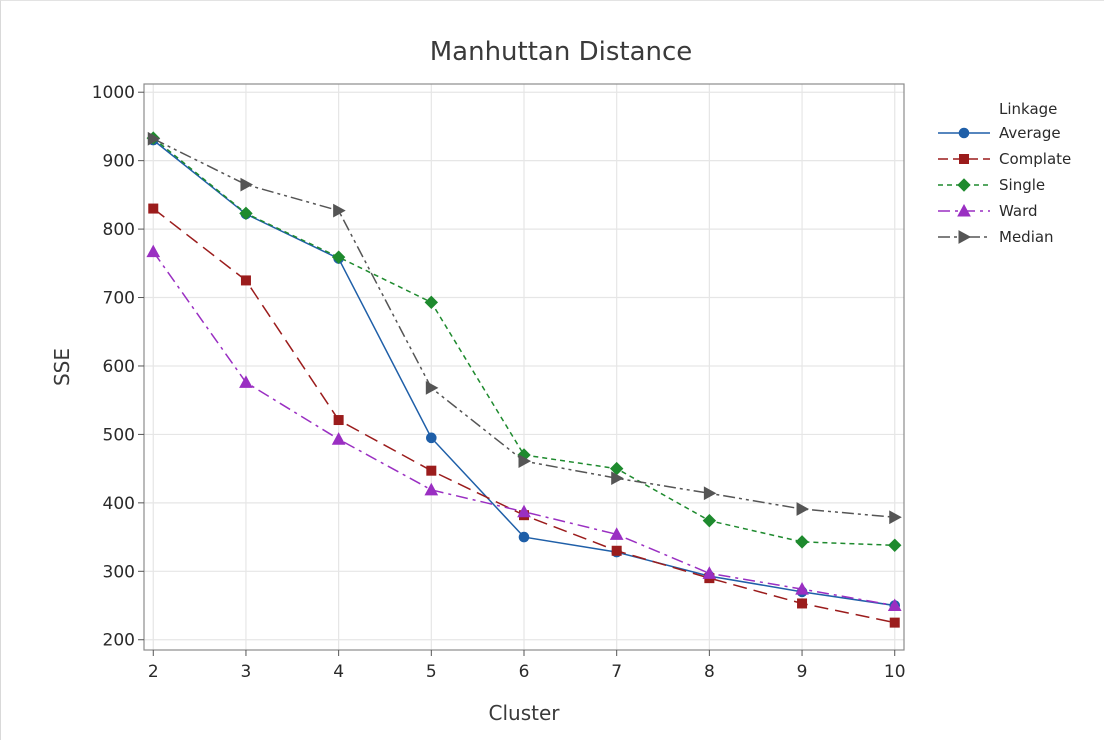 The height and width of the screenshot is (741, 1104). Describe the element at coordinates (119, 641) in the screenshot. I see `y-tick-label: 200` at that location.